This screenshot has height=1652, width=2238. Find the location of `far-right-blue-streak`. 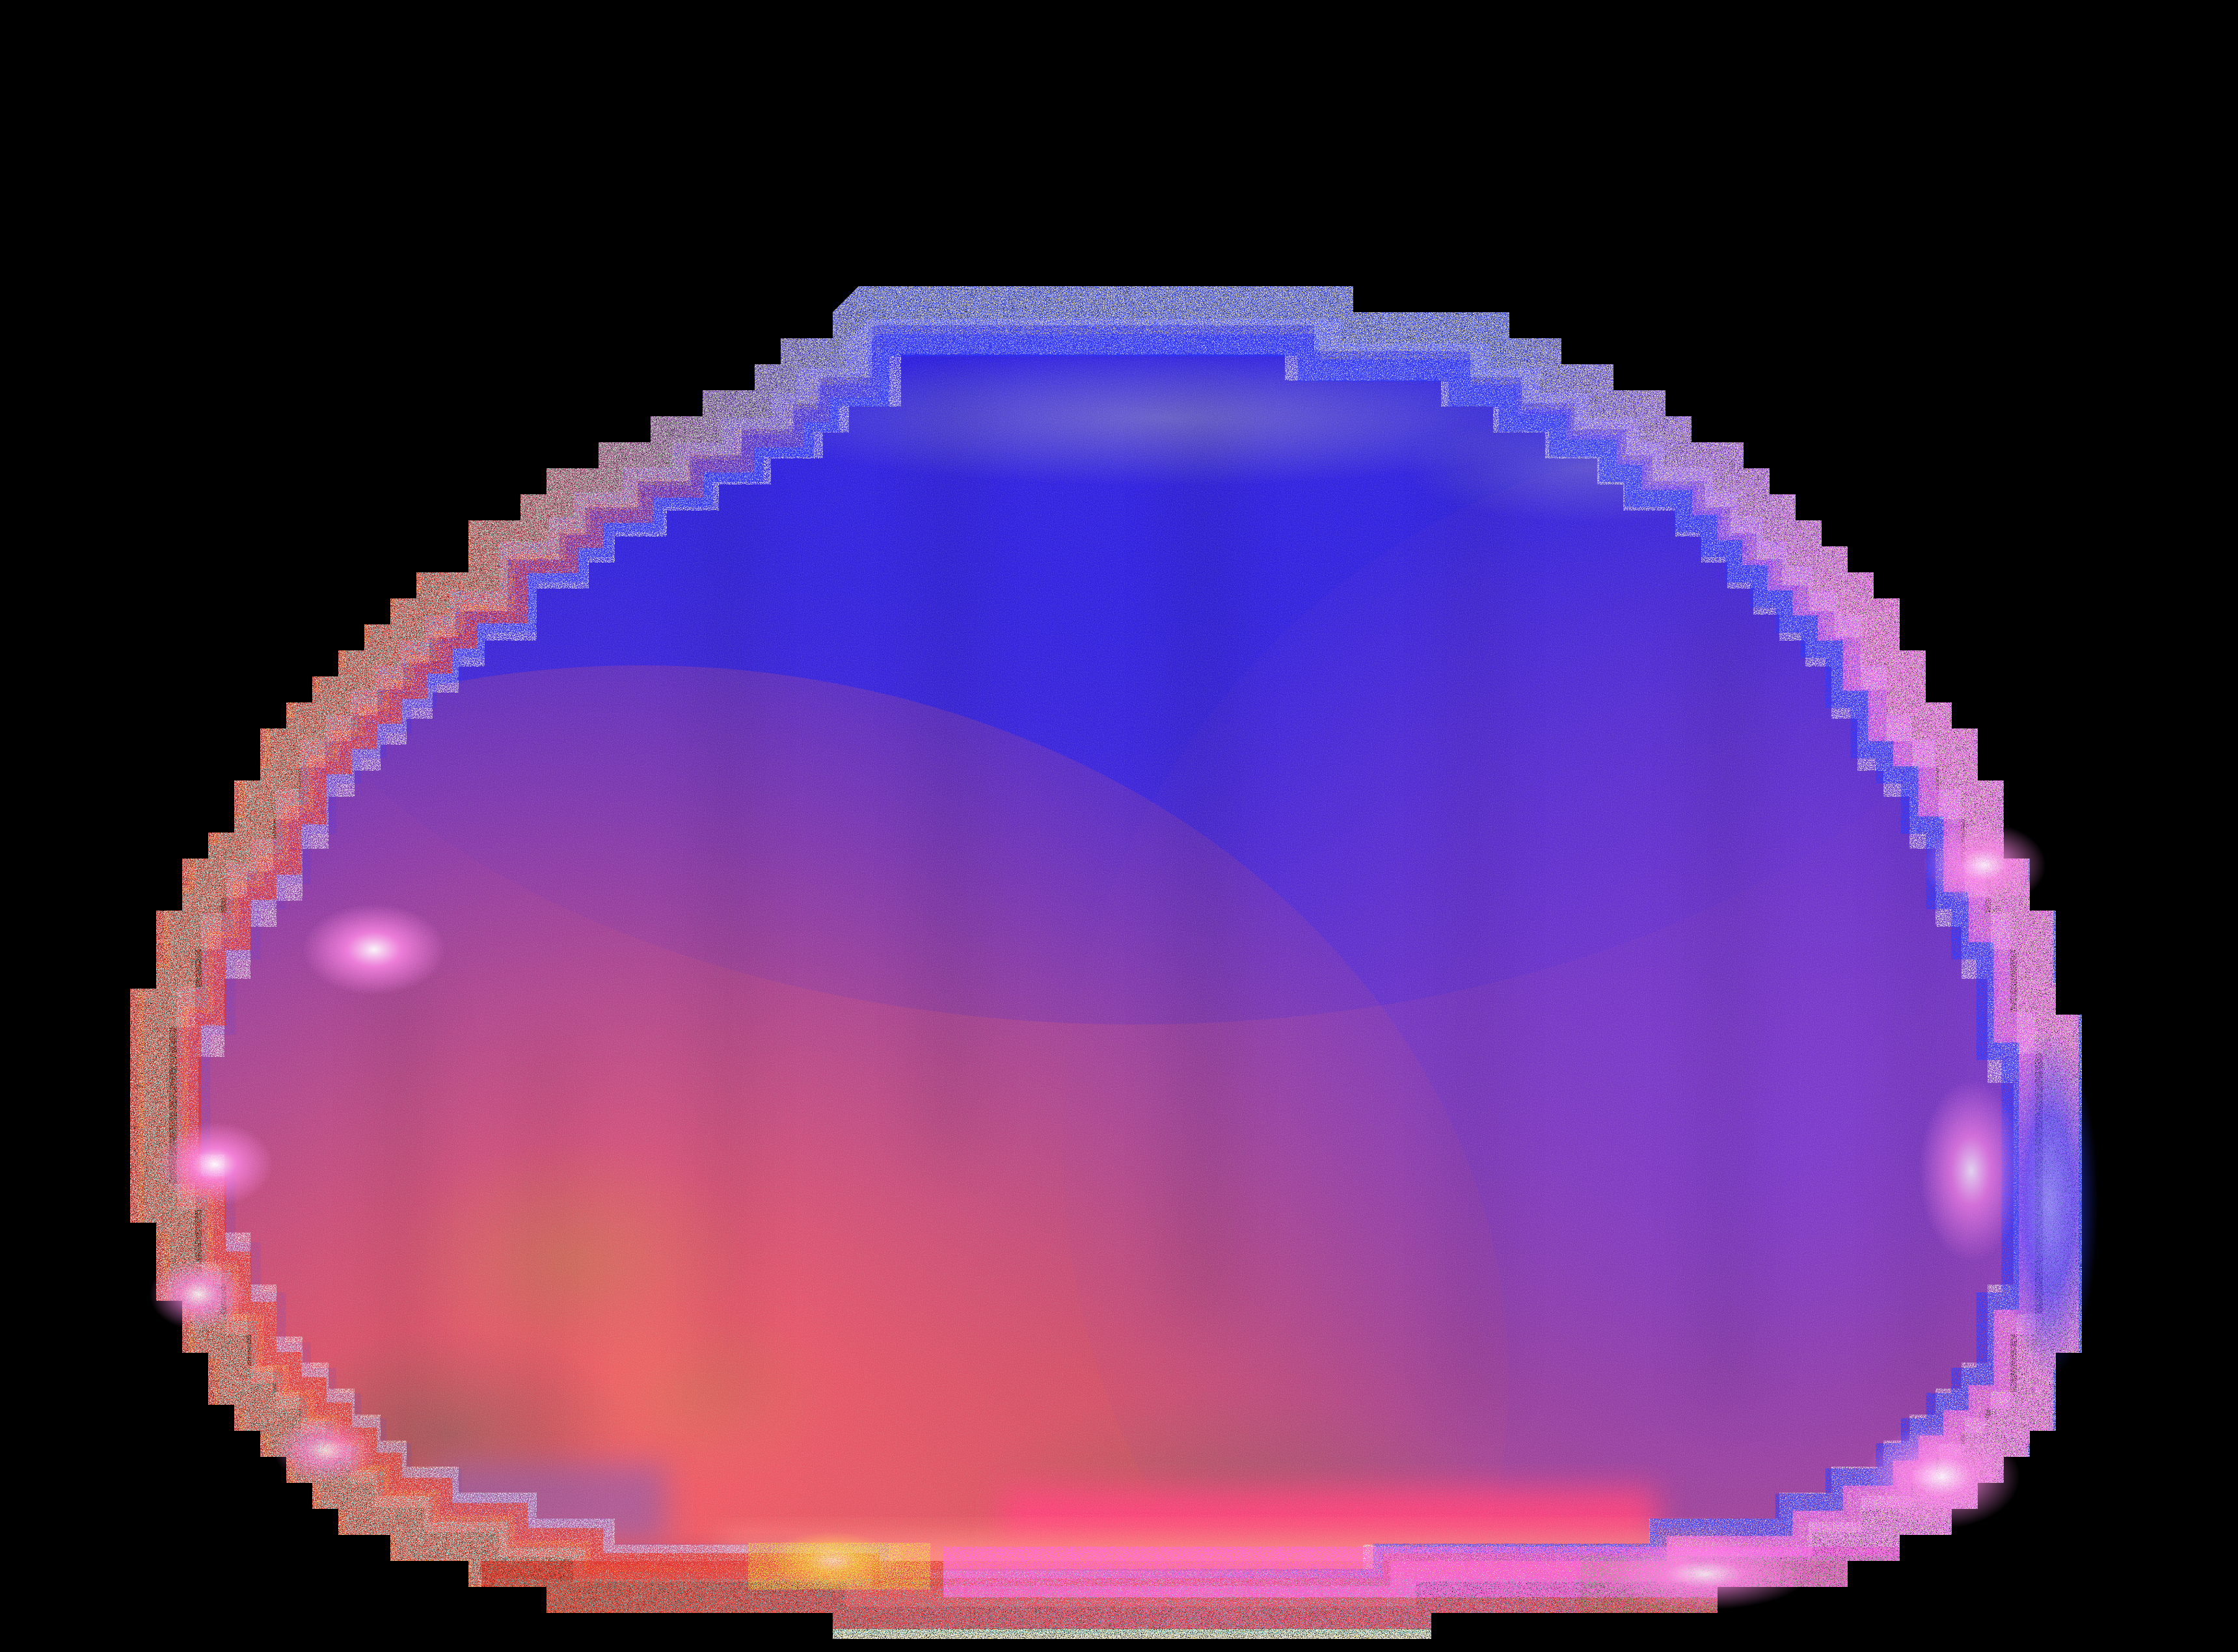

far-right-blue-streak is located at coordinates (2049, 1203).